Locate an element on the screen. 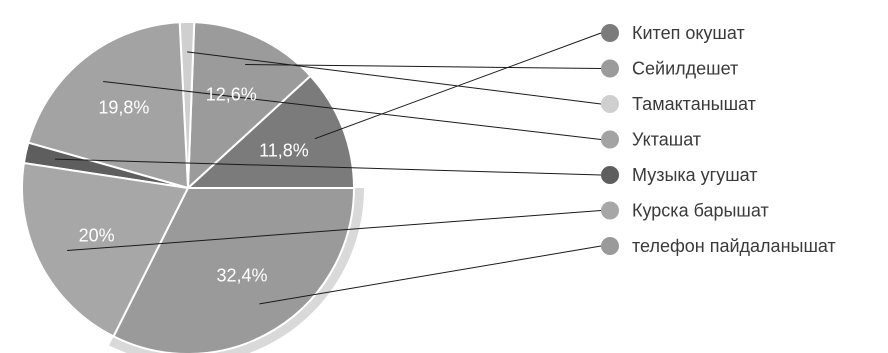  legend-marker-телефон-пайдаланышат is located at coordinates (610, 246).